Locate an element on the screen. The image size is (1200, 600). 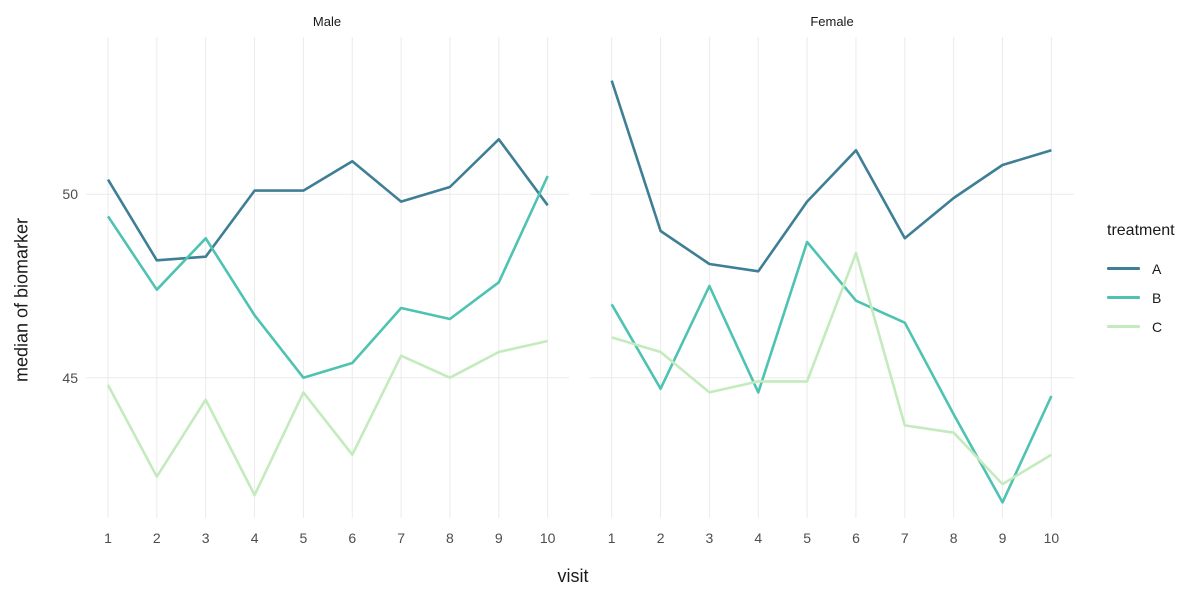
series-line-male-A is located at coordinates (327, 200).